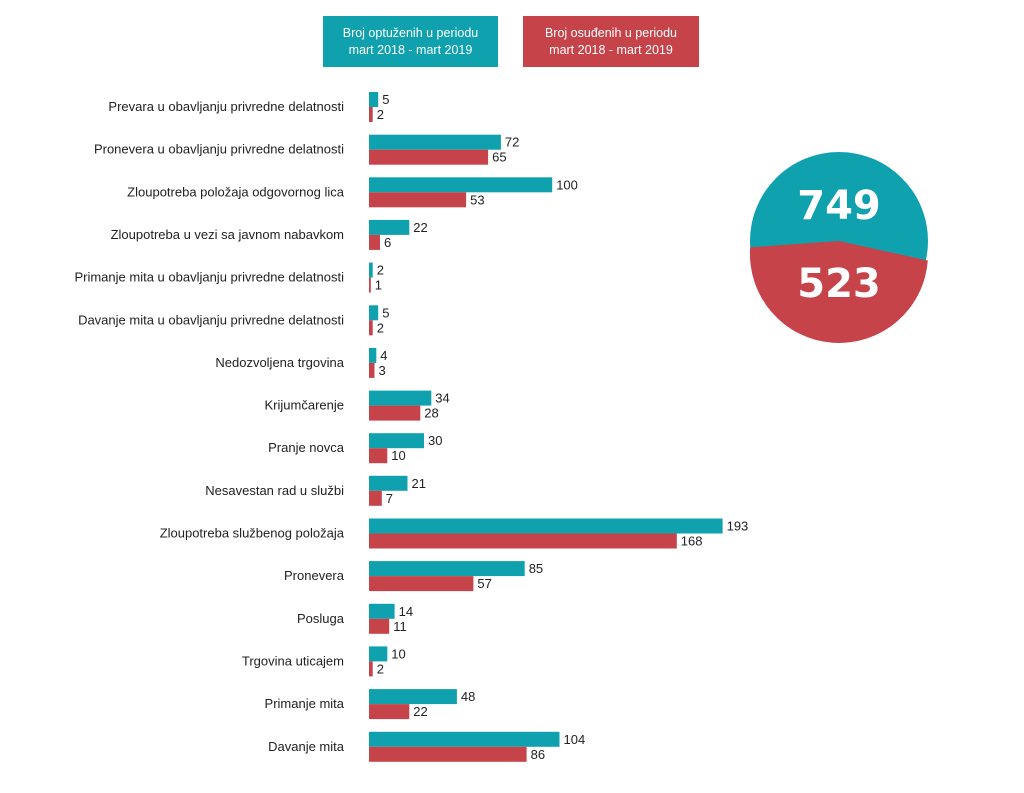 The height and width of the screenshot is (793, 1024). What do you see at coordinates (538, 754) in the screenshot?
I see `value-label-convicted: 86` at bounding box center [538, 754].